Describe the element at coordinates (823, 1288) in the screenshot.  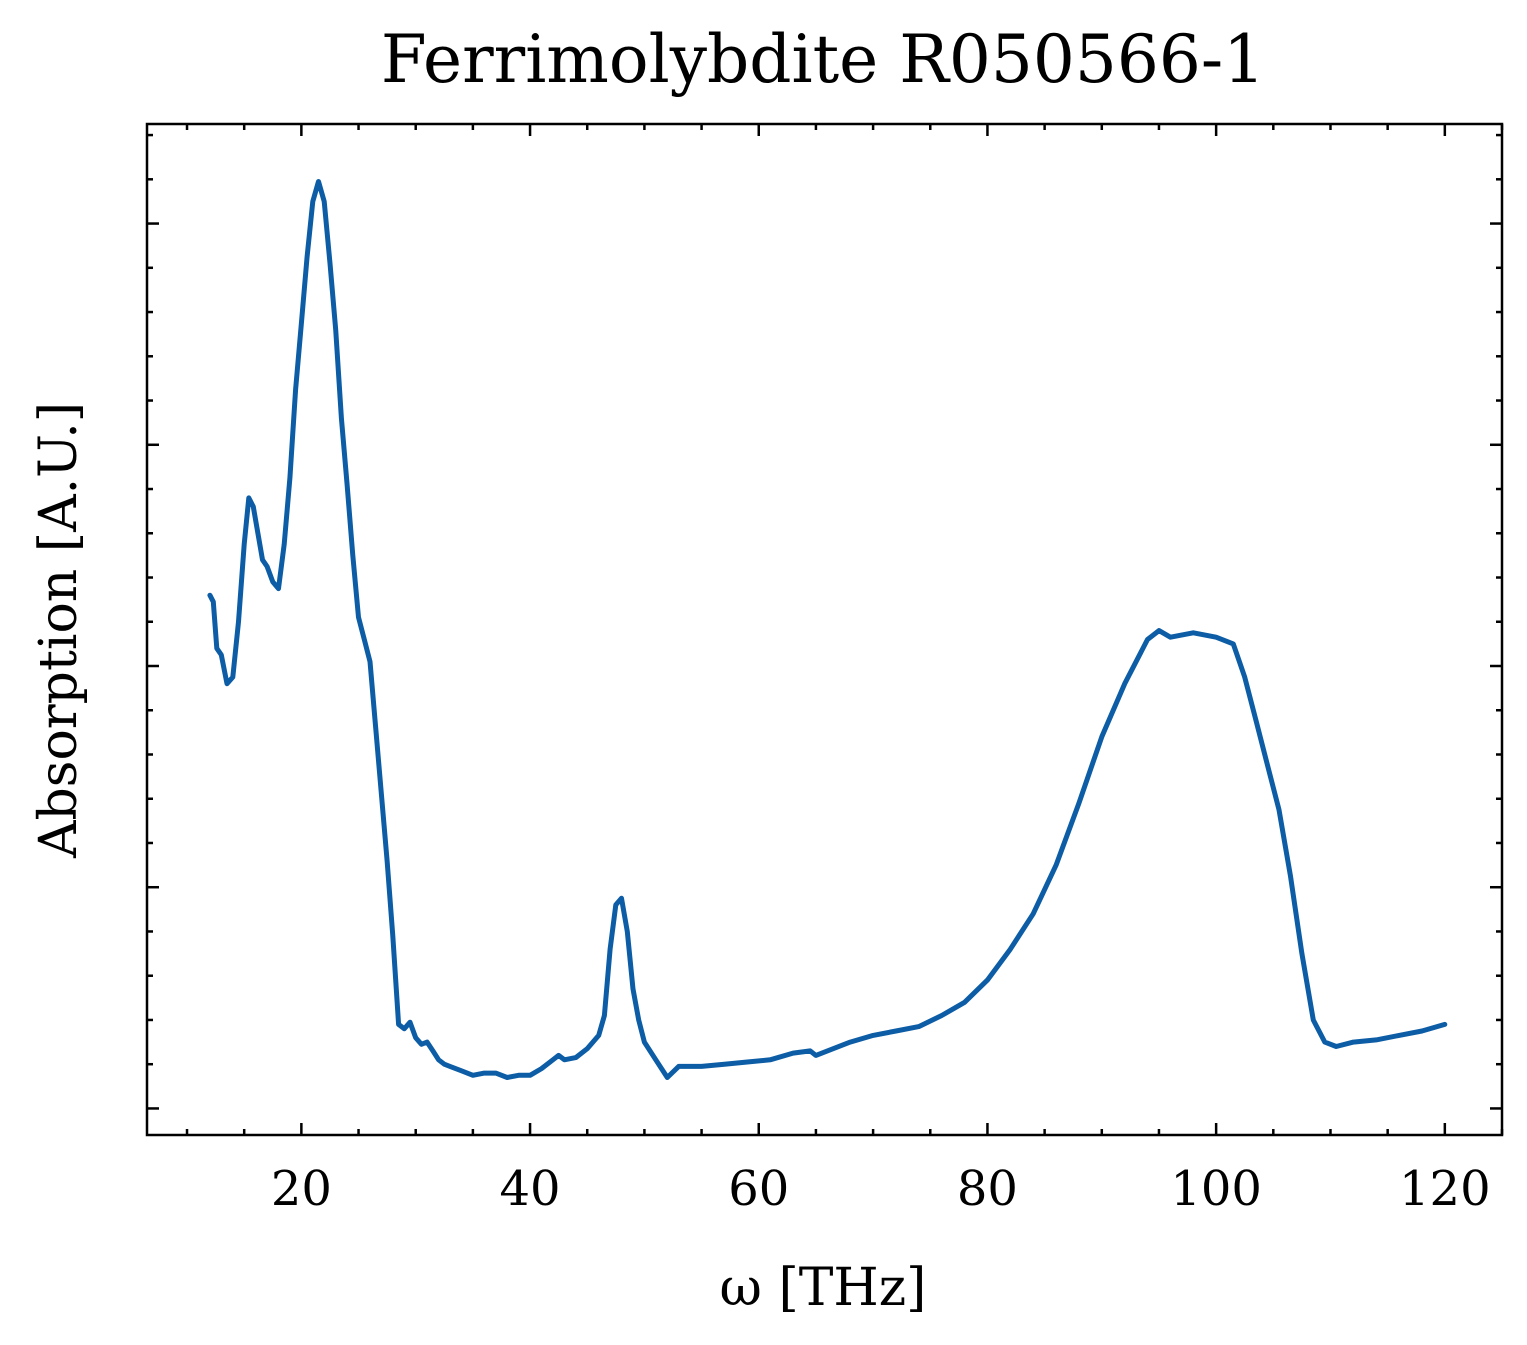
I see `x-axis-label: ω [THz]` at that location.